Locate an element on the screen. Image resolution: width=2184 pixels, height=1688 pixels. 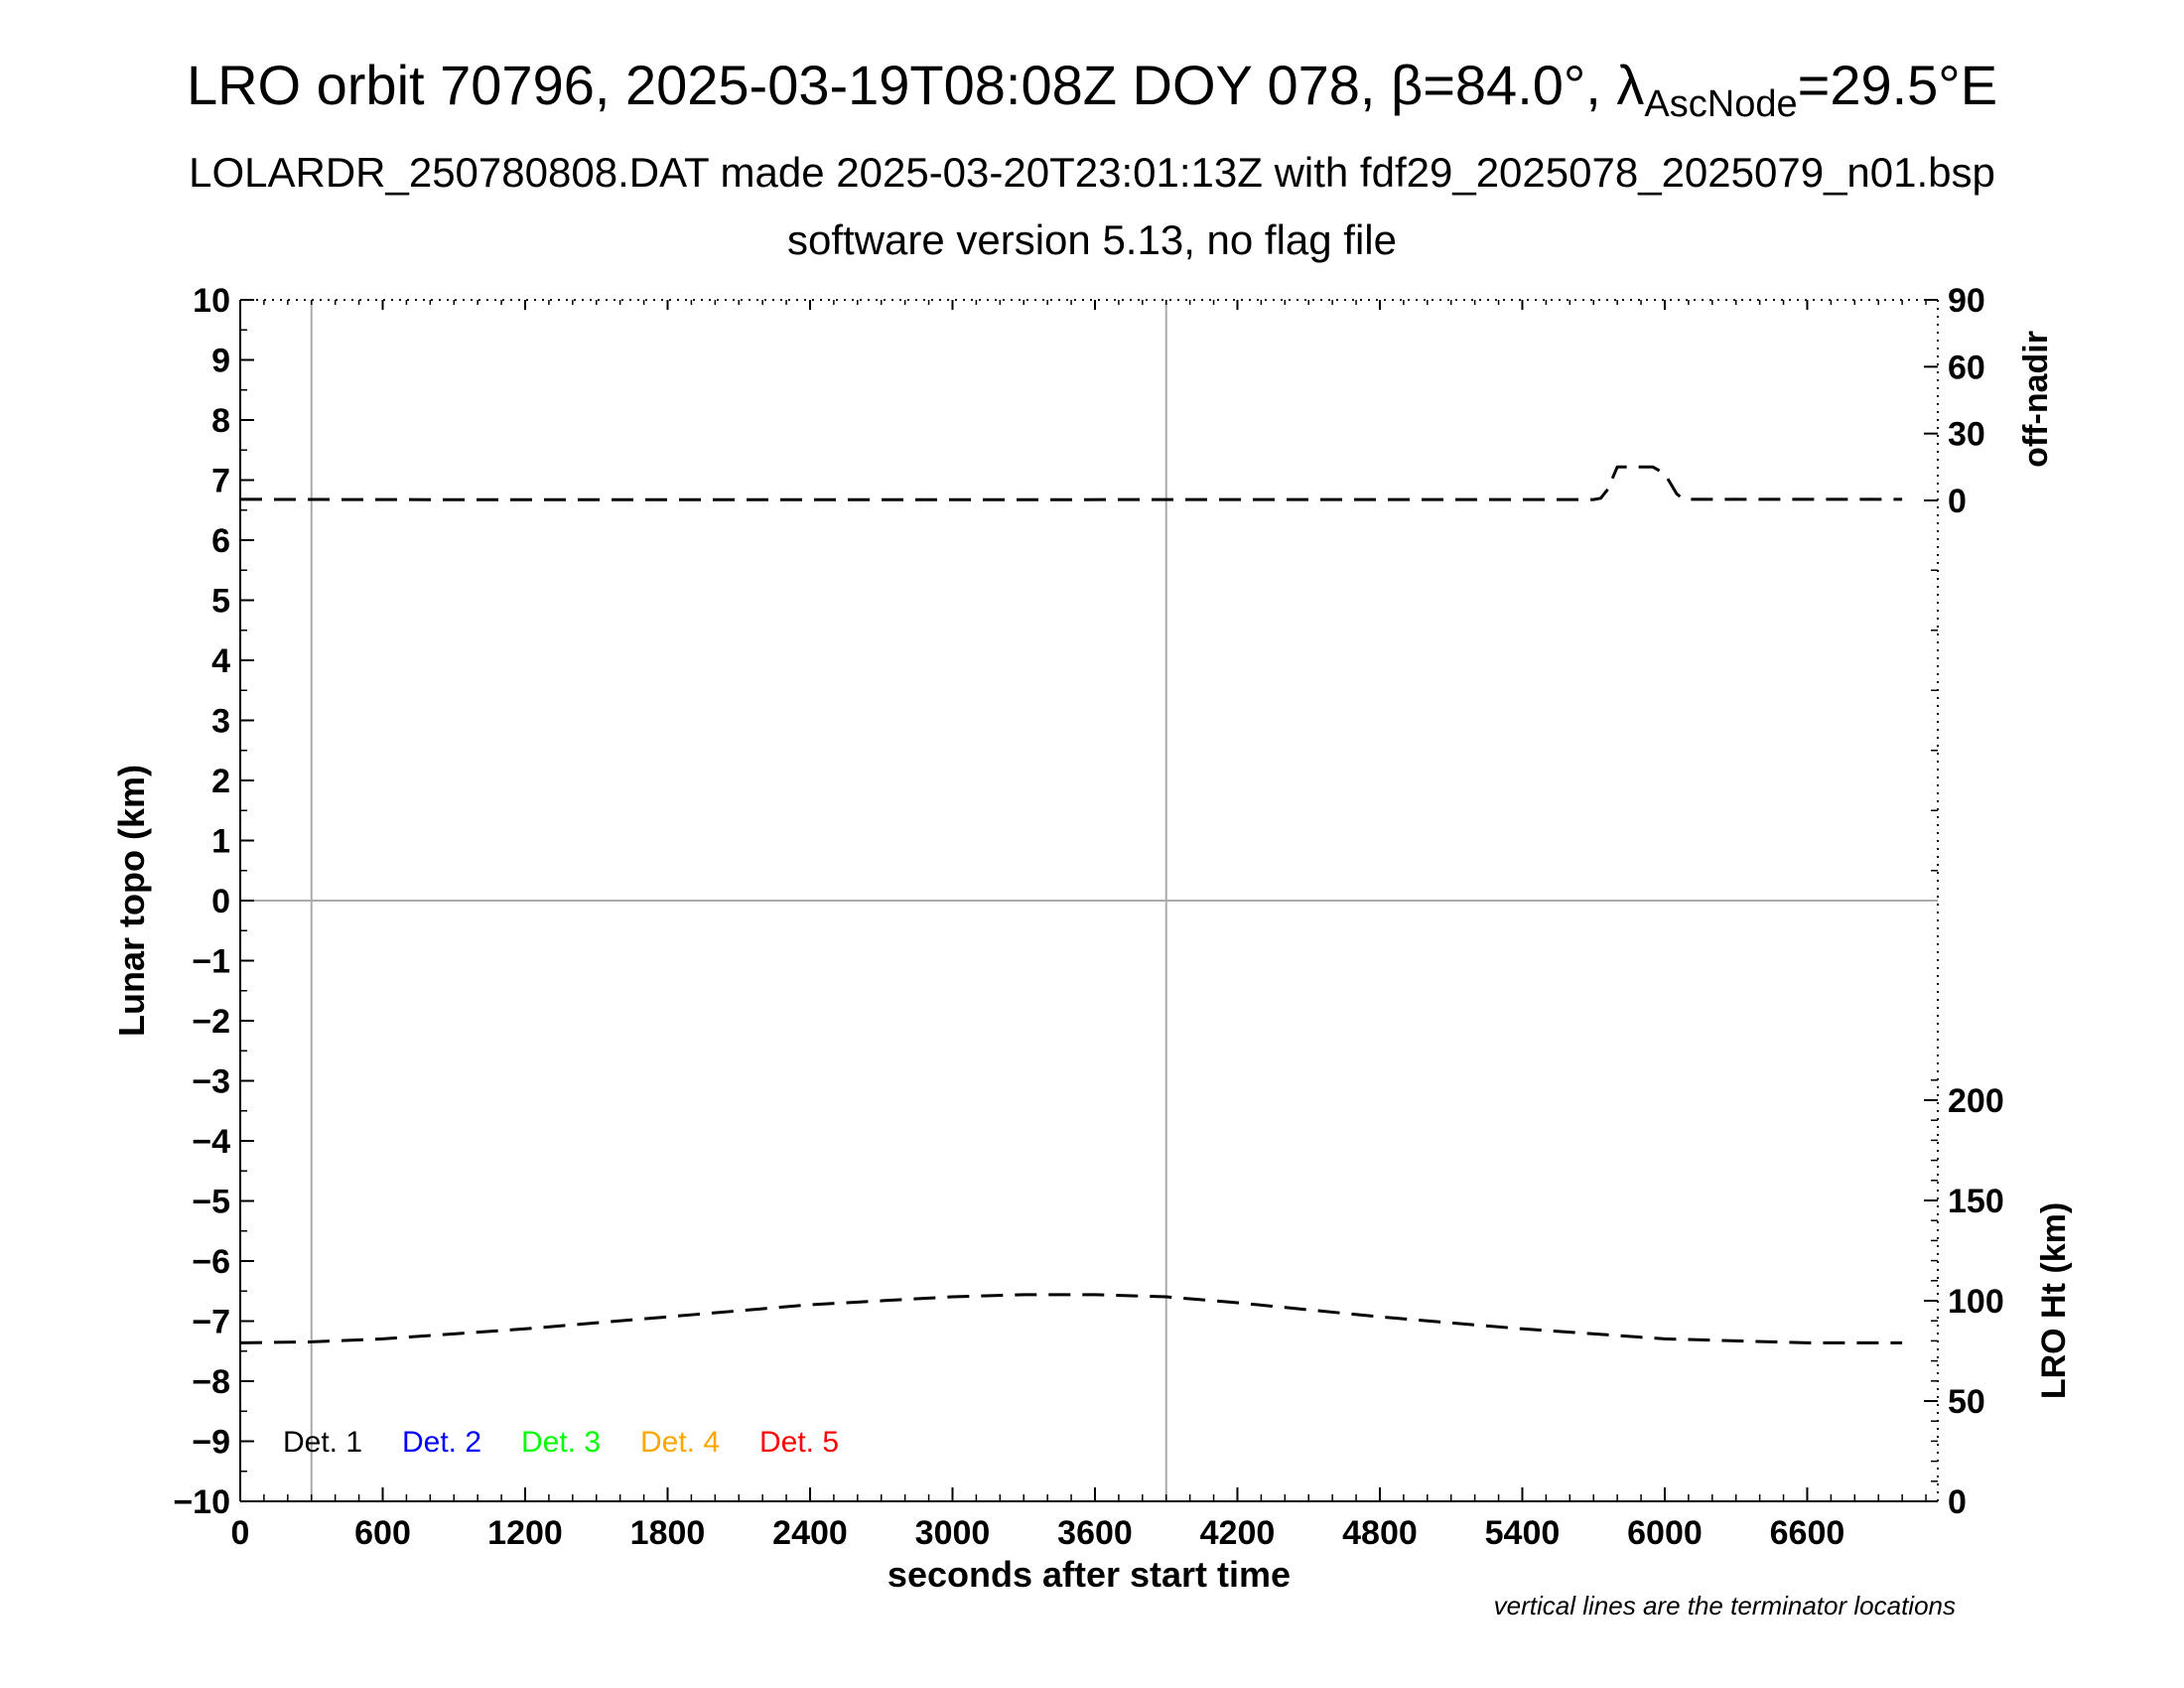
y-tick-label: −10 is located at coordinates (201, 1502).